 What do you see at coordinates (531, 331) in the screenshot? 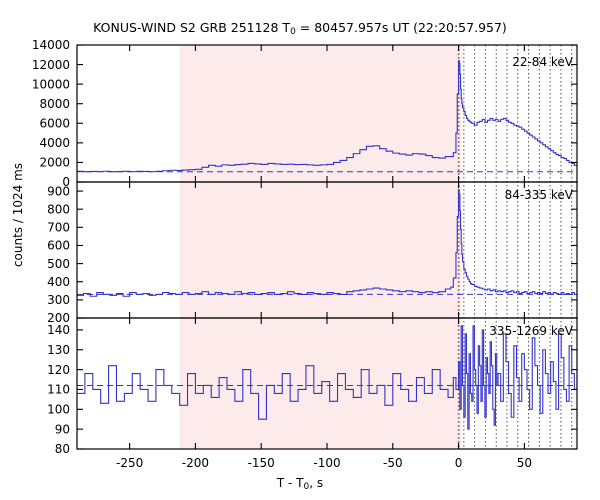
I see `band-label-bottom: 335-1269 keV` at bounding box center [531, 331].